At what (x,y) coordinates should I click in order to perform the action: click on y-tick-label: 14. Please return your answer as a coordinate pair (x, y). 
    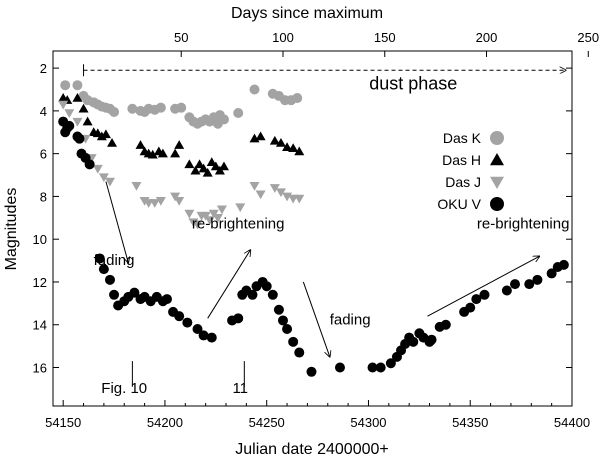
    Looking at the image, I should click on (40, 325).